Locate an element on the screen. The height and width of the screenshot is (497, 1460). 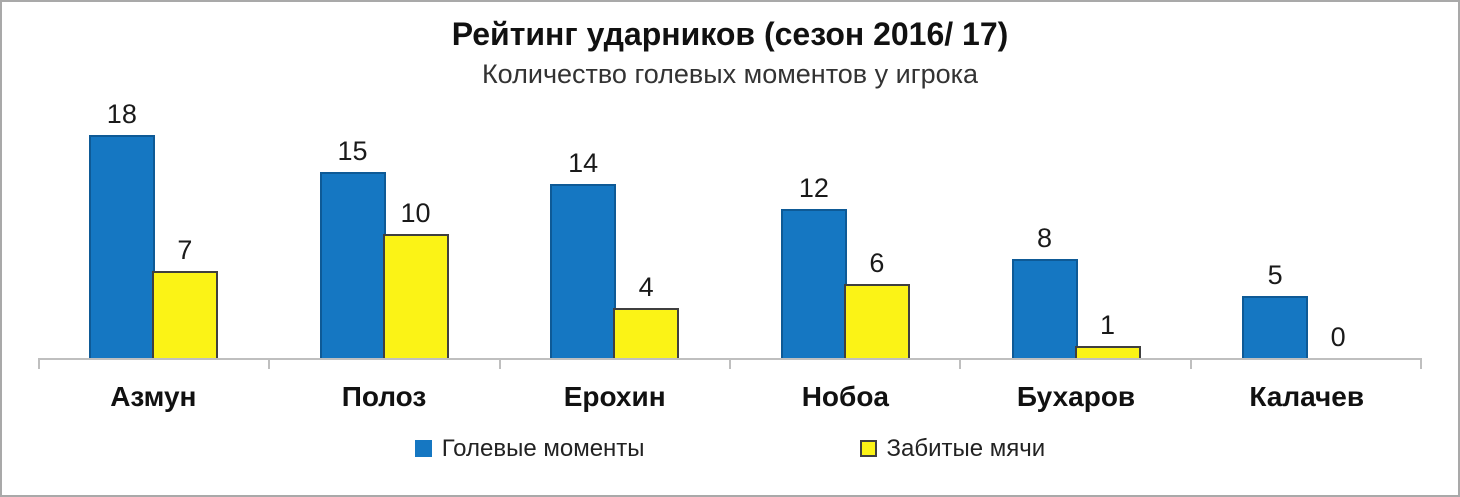
value-label: 10 is located at coordinates (415, 212).